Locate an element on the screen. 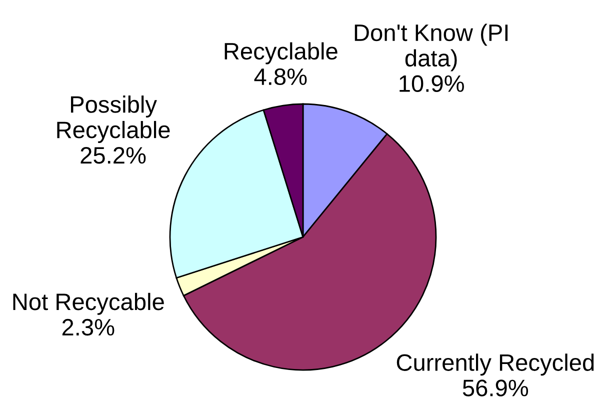  data-label: 10.9% is located at coordinates (432, 83).